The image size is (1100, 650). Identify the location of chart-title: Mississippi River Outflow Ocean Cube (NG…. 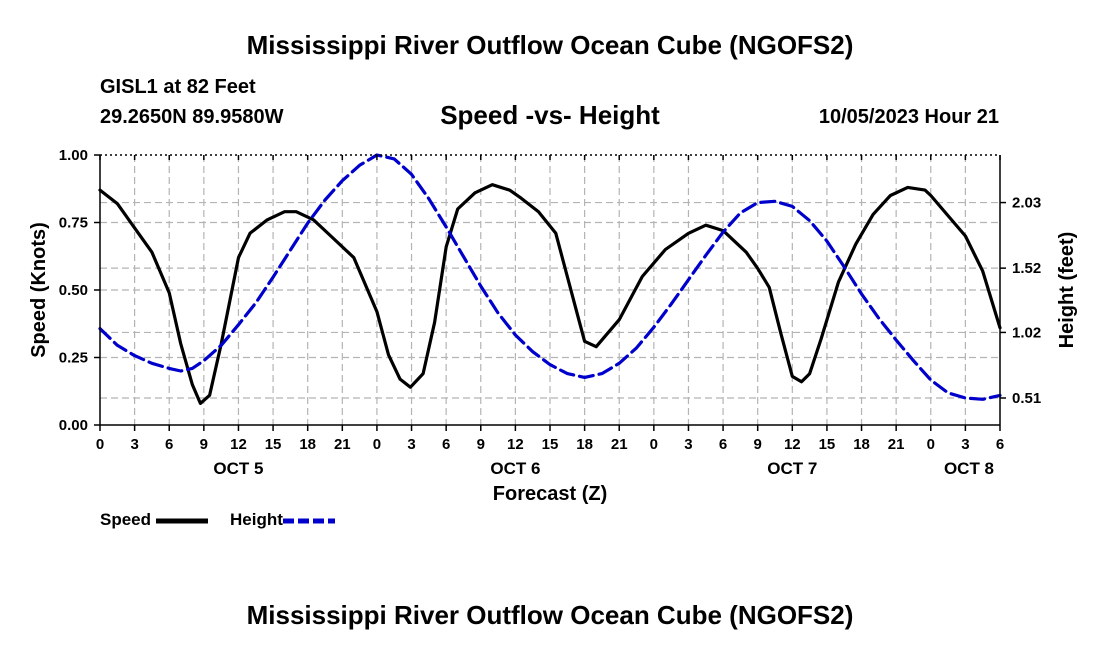
(550, 45).